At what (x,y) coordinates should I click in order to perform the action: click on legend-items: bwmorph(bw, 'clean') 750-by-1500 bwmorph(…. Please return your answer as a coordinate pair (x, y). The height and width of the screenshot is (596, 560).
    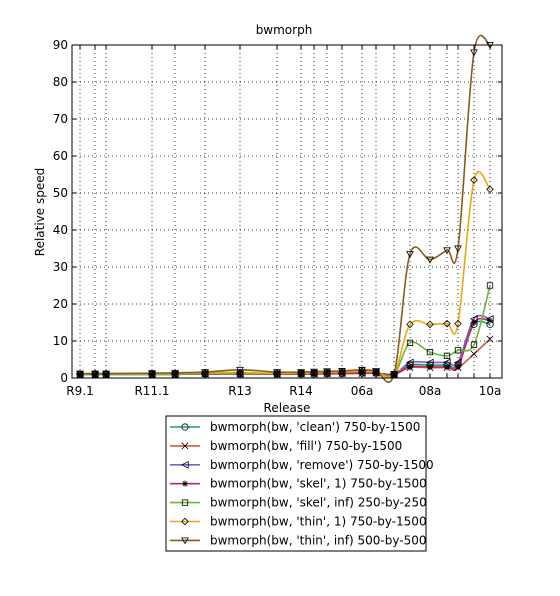
    Looking at the image, I should click on (302, 483).